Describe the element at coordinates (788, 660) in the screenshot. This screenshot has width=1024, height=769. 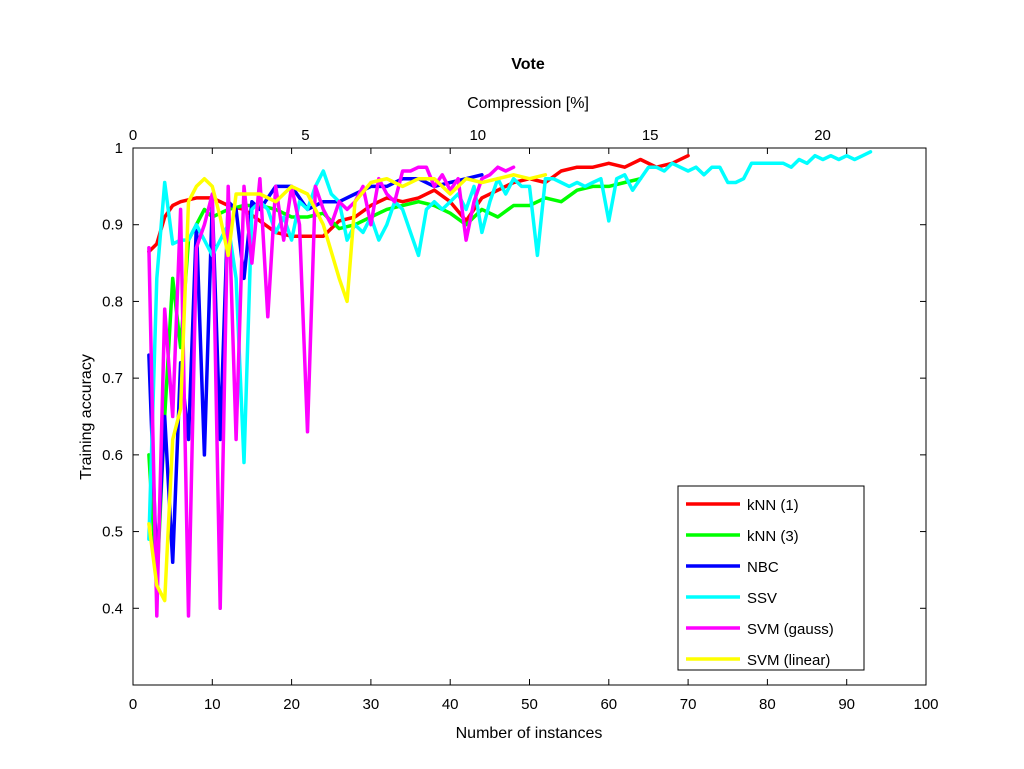
I see `legend-label: SVM (linear)` at that location.